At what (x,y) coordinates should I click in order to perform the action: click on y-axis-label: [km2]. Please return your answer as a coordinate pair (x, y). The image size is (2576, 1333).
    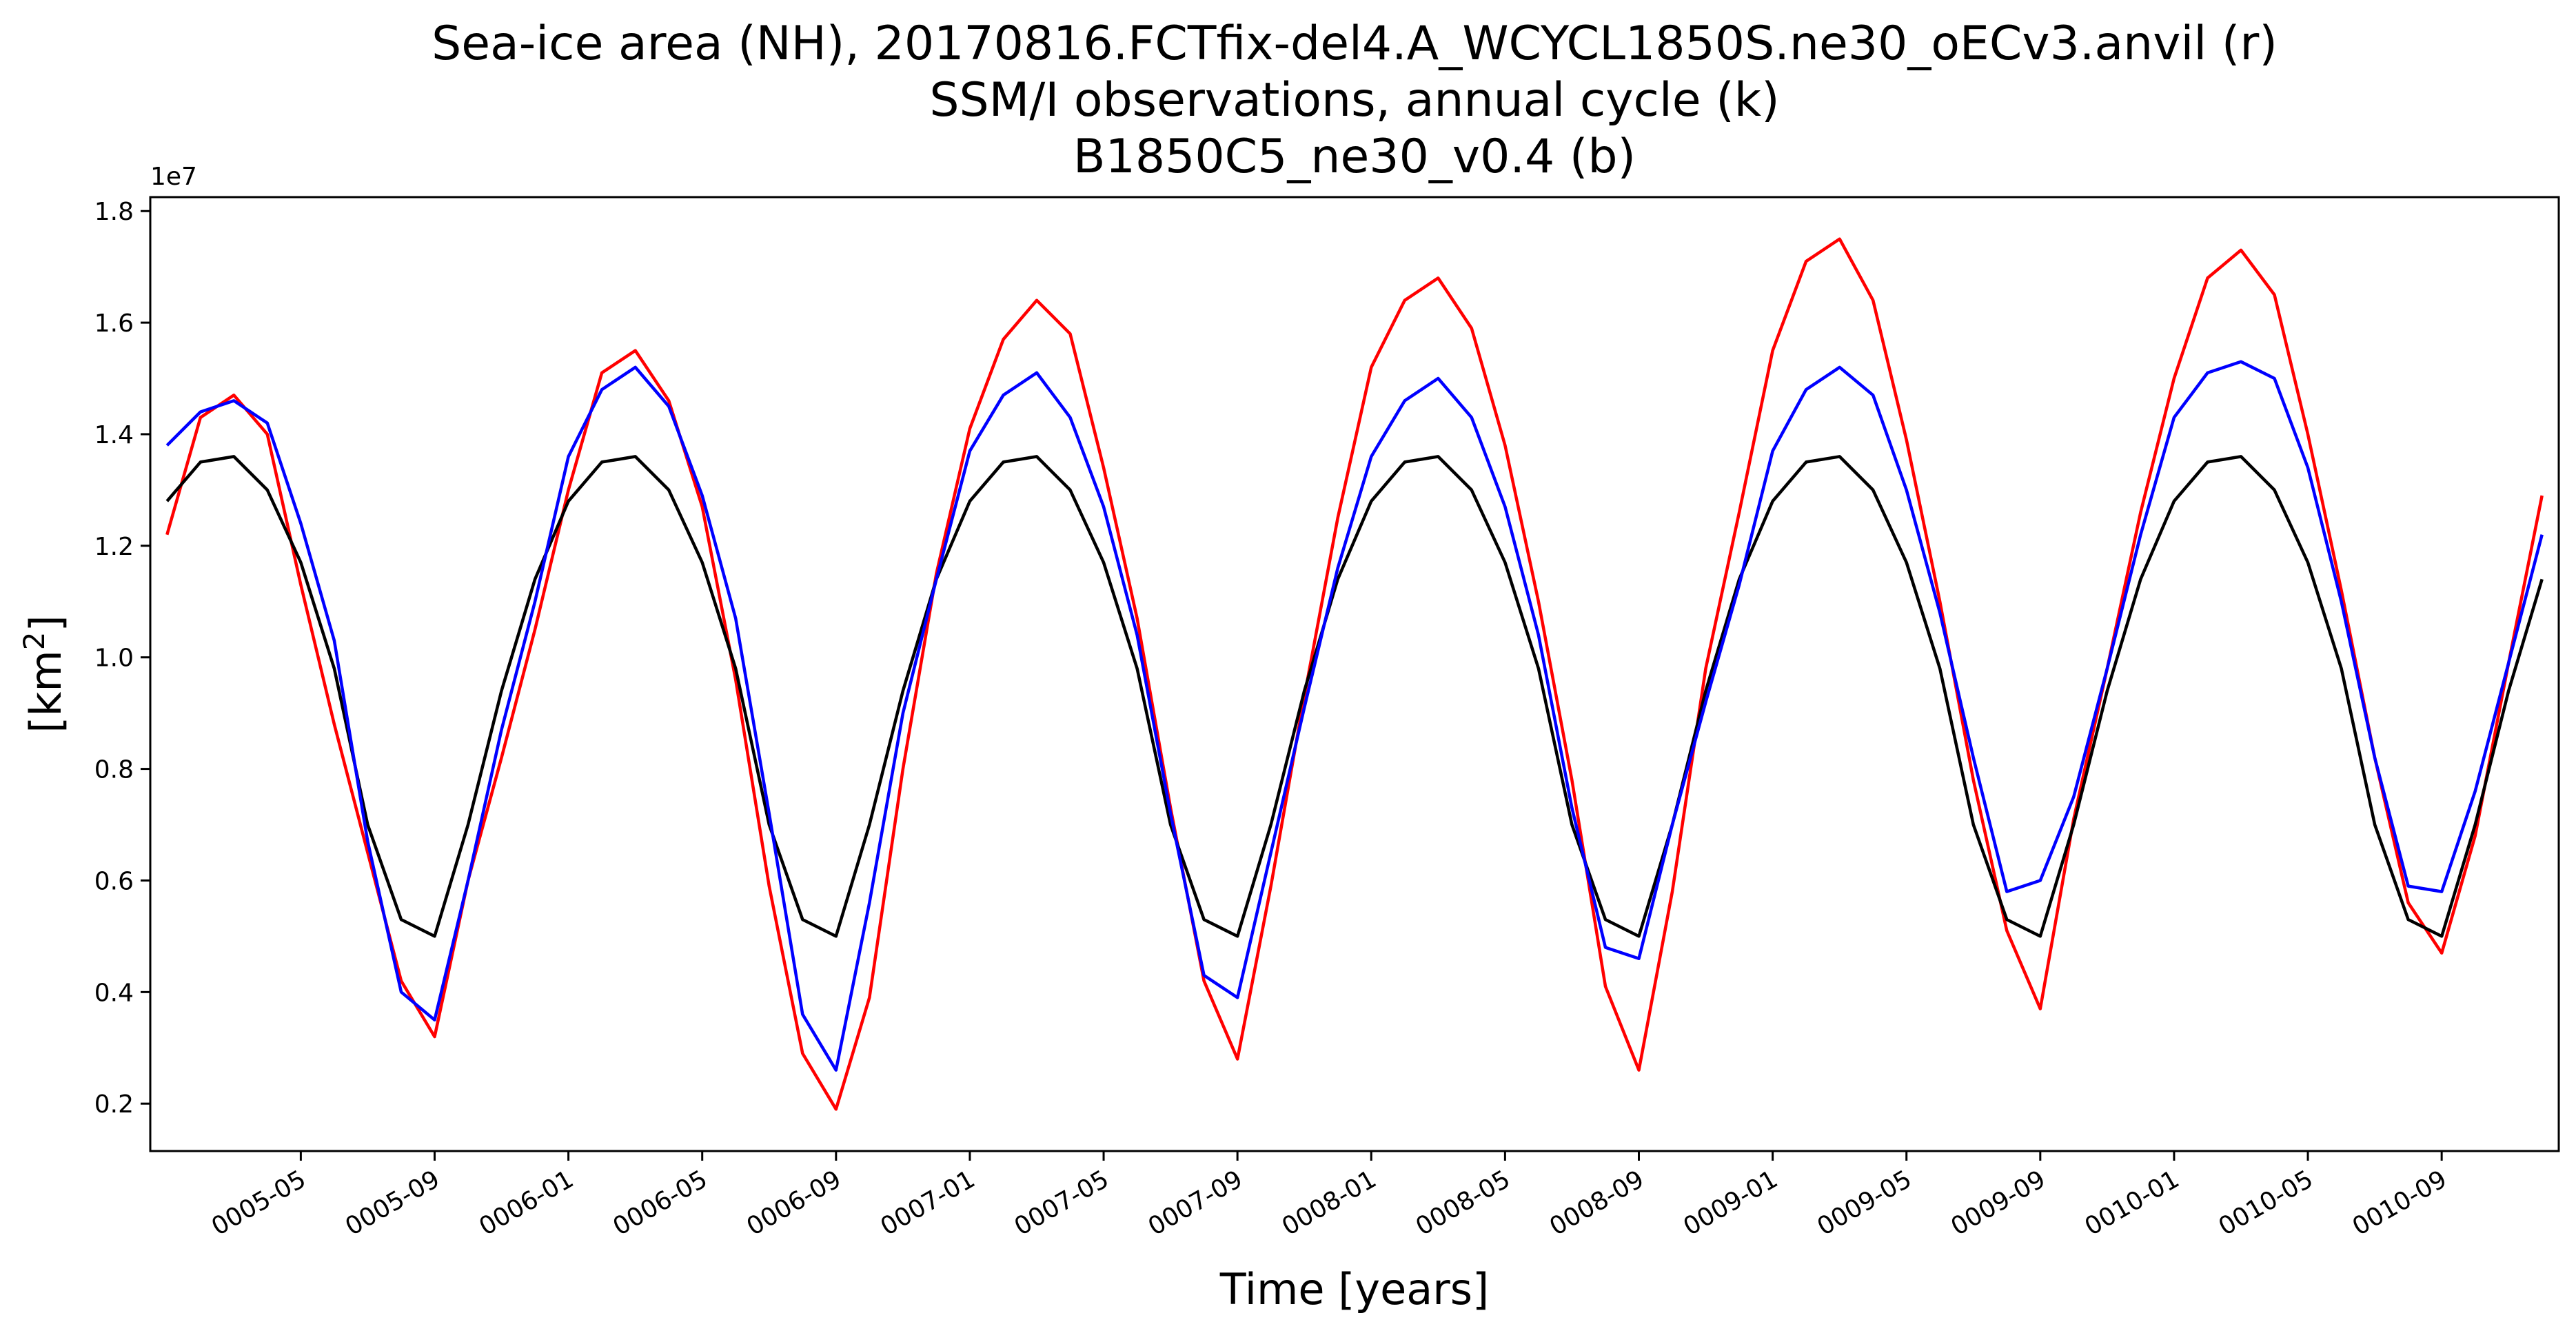
    Looking at the image, I should click on (44, 674).